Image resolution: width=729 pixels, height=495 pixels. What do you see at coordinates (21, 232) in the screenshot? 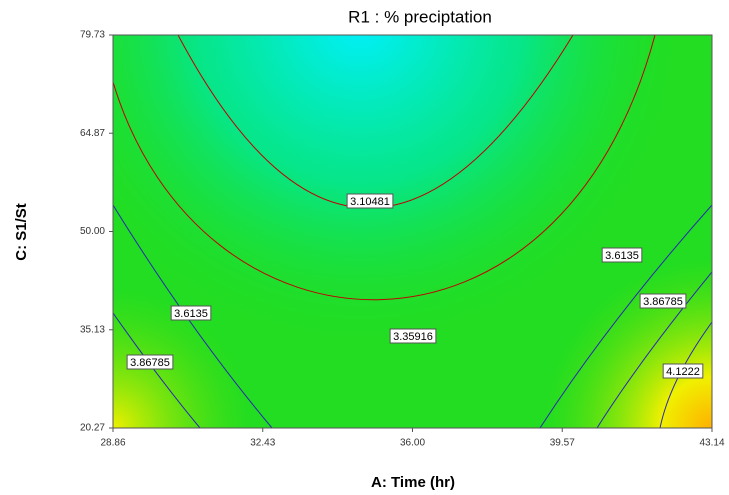
I see `y-axis-label: C: S1/St` at bounding box center [21, 232].